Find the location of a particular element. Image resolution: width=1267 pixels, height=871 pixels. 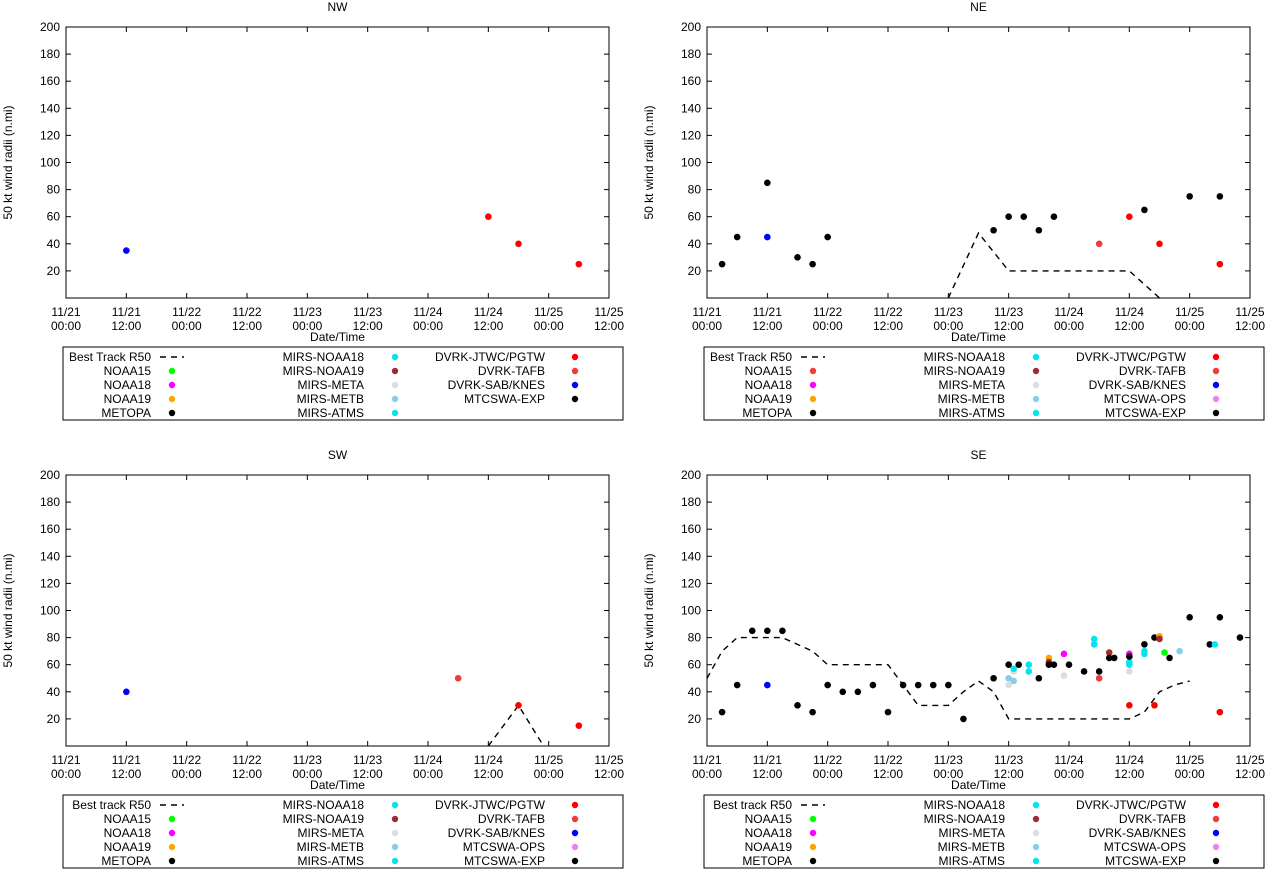

x-tick-date: 11/24 is located at coordinates (1129, 312).